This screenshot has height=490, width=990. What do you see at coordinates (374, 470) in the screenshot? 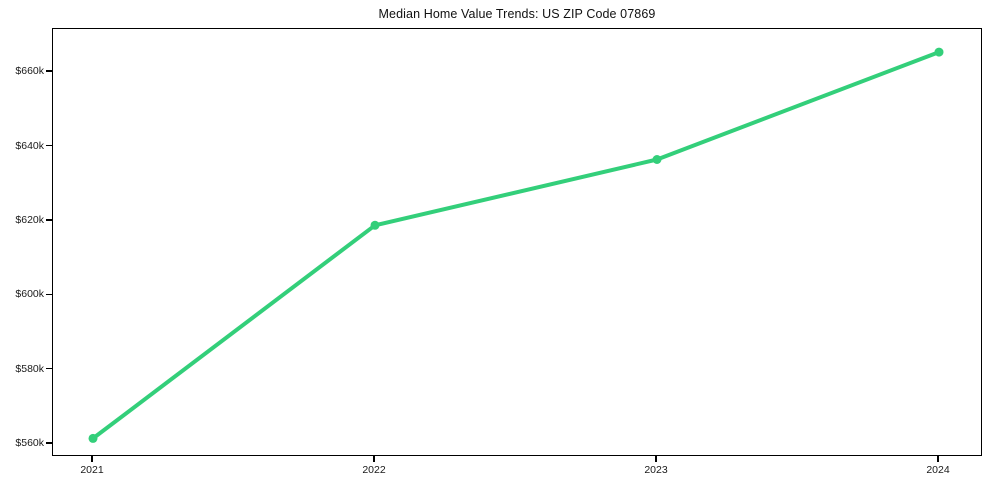
I see `x-axis-tick-label: 2022` at bounding box center [374, 470].